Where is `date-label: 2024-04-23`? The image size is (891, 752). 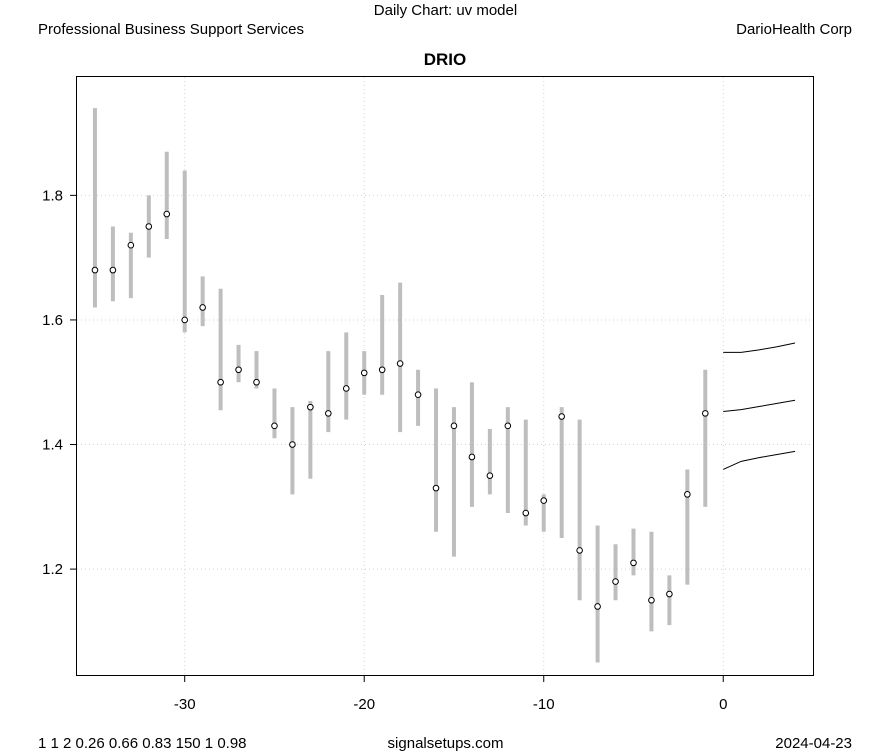 date-label: 2024-04-23 is located at coordinates (813, 743).